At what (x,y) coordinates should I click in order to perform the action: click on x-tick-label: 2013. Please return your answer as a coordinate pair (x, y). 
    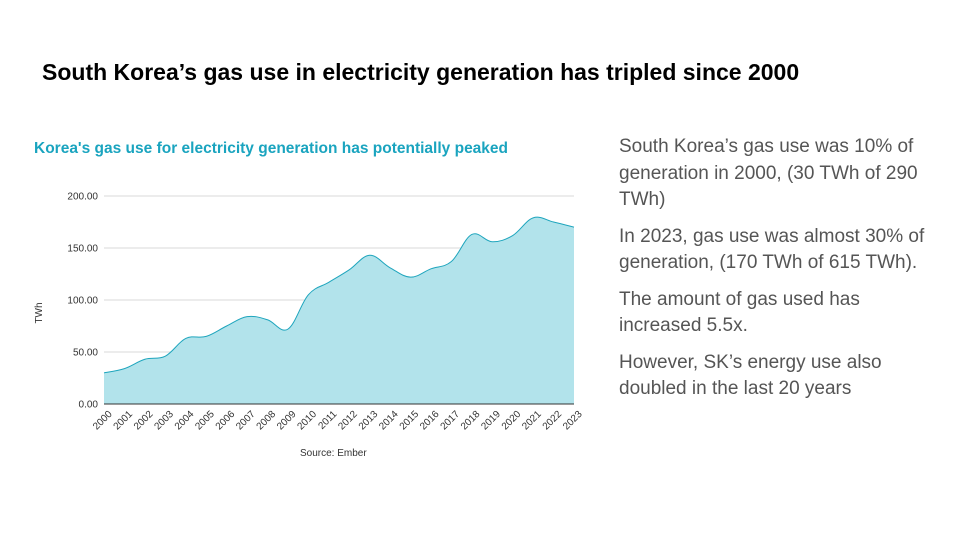
    Looking at the image, I should click on (369, 421).